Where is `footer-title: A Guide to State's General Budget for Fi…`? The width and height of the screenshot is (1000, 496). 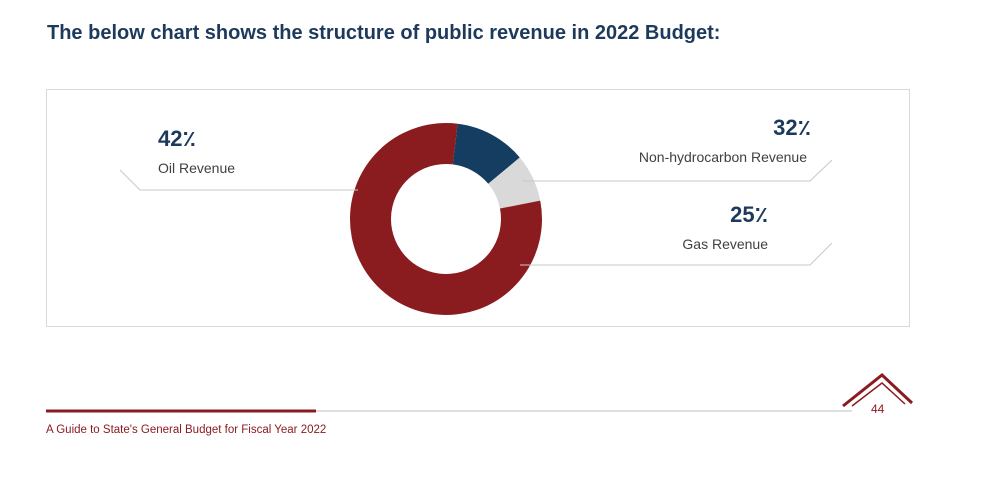
footer-title: A Guide to State's General Budget for Fi… is located at coordinates (186, 430).